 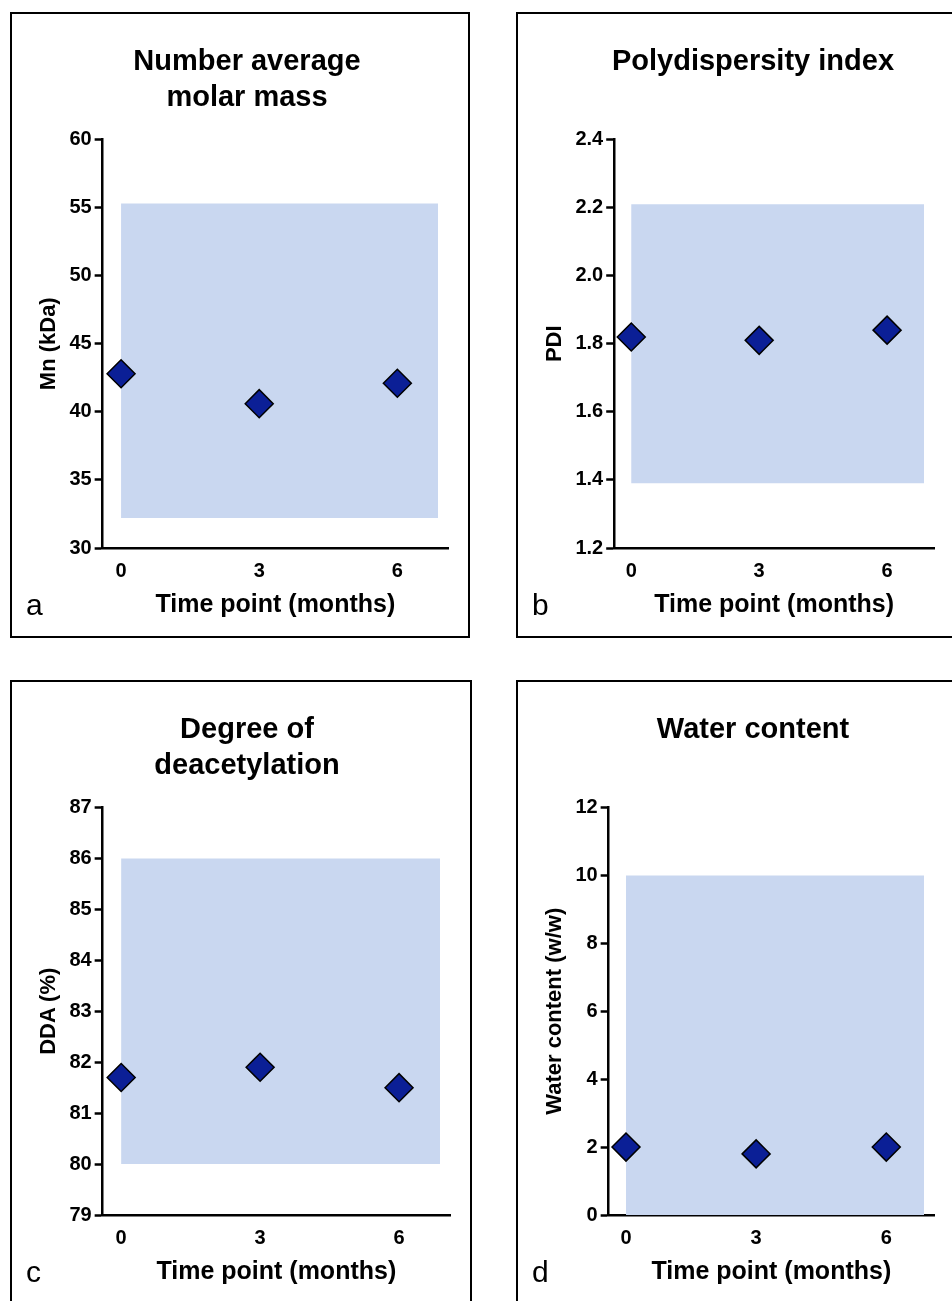 I want to click on y-tick-label: 0, so click(x=592, y=1213).